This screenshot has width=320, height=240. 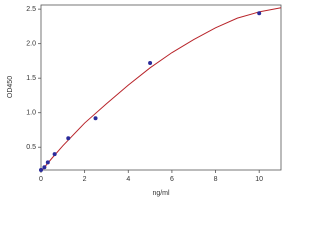 What do you see at coordinates (31, 113) in the screenshot?
I see `y-tick-label: 1.0` at bounding box center [31, 113].